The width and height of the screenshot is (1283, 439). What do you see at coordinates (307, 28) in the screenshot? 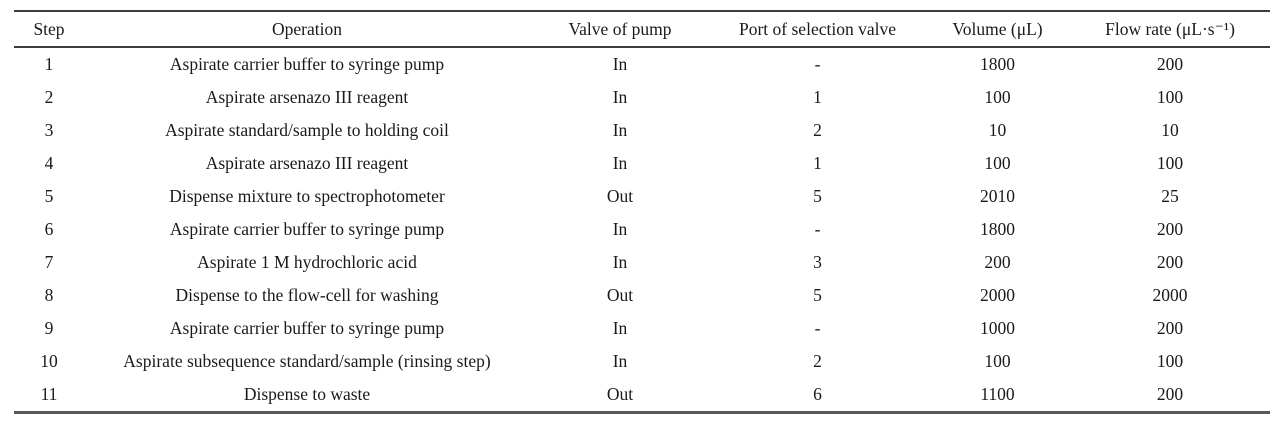
I see `column-header-operation: Operation` at bounding box center [307, 28].